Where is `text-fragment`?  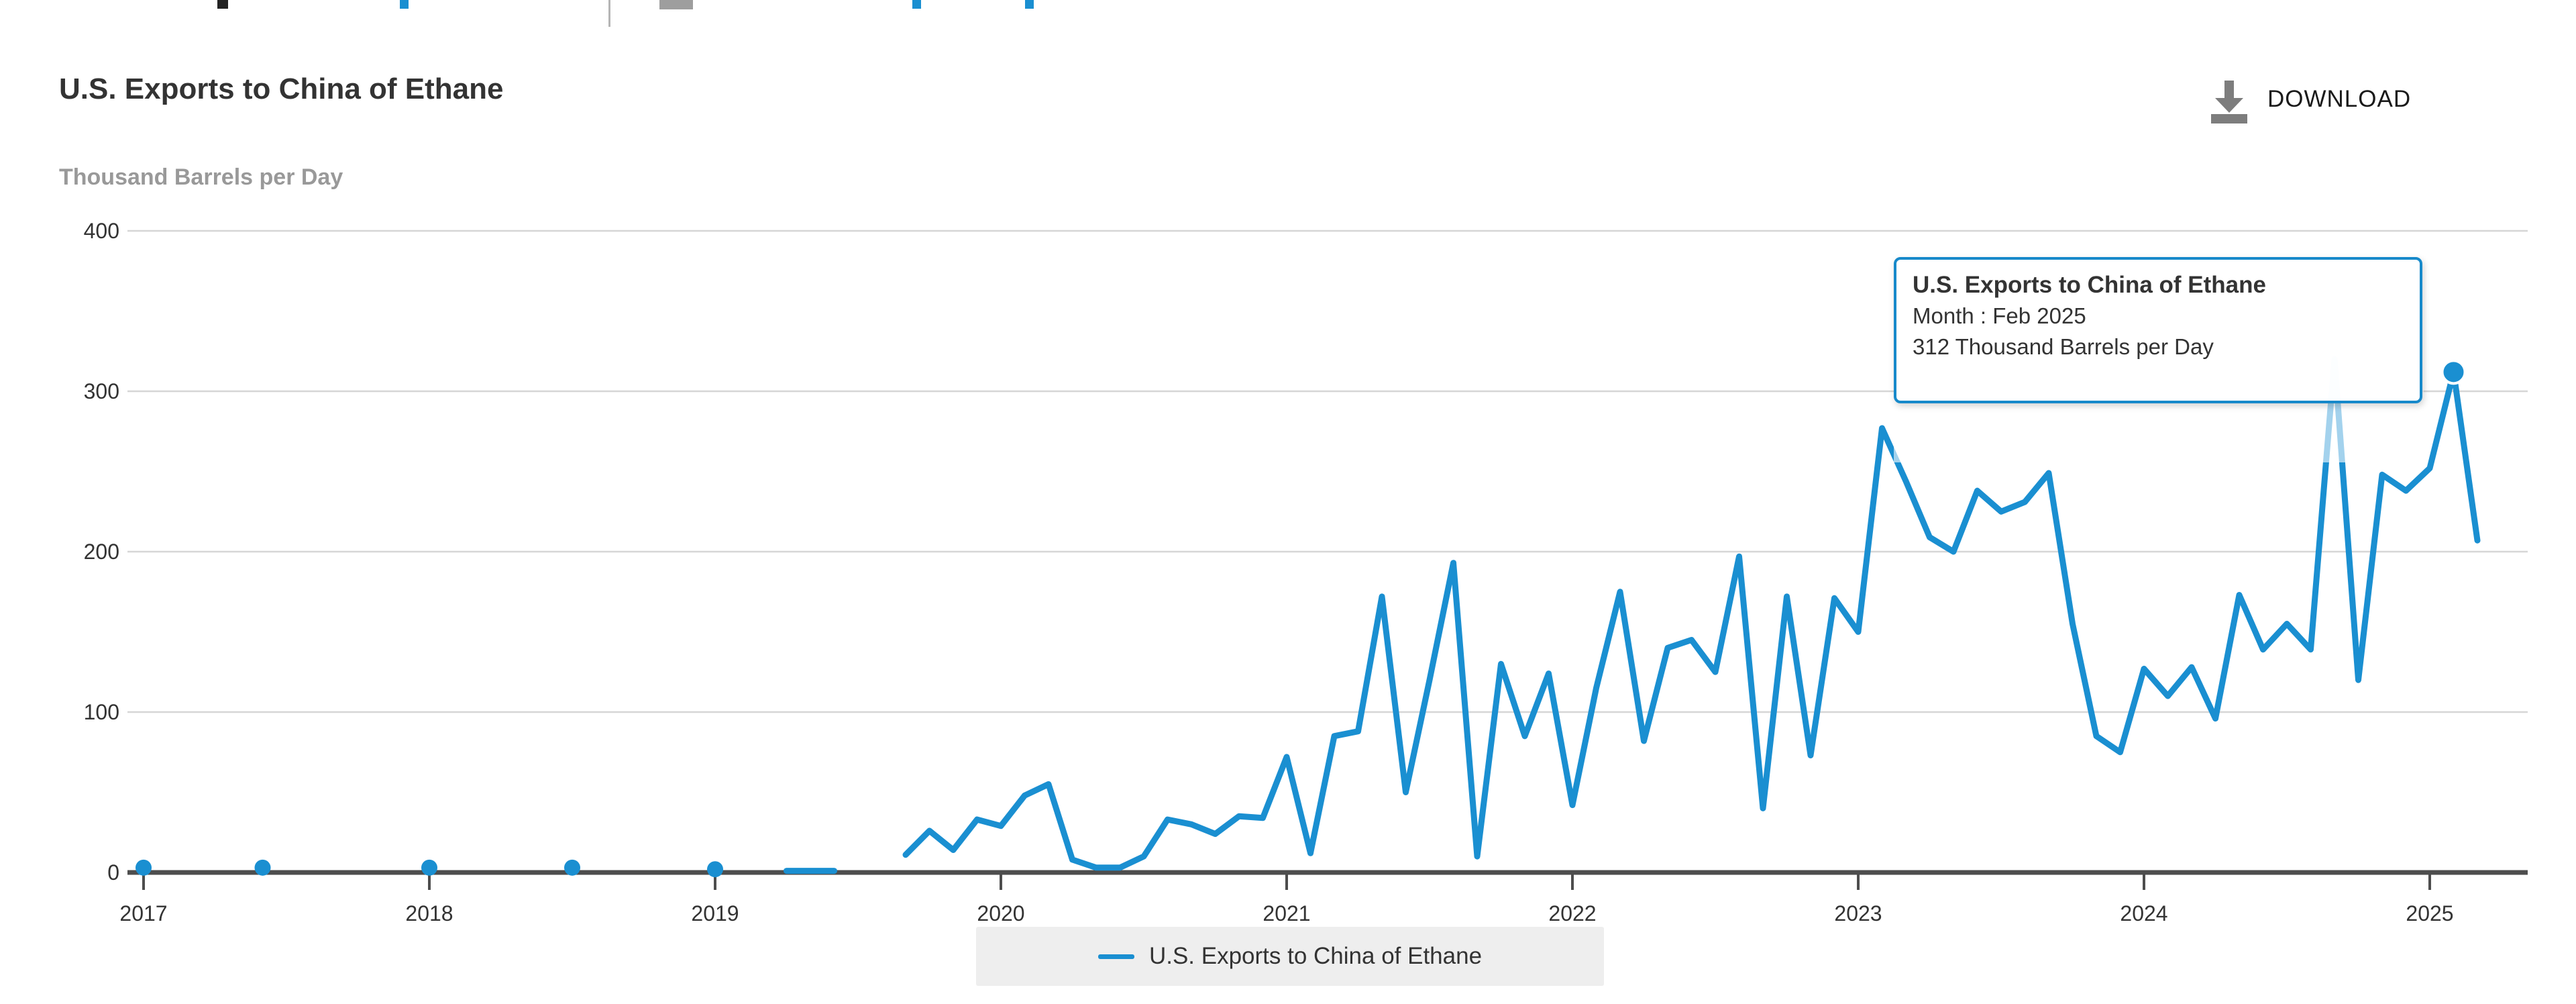
text-fragment is located at coordinates (222, 4).